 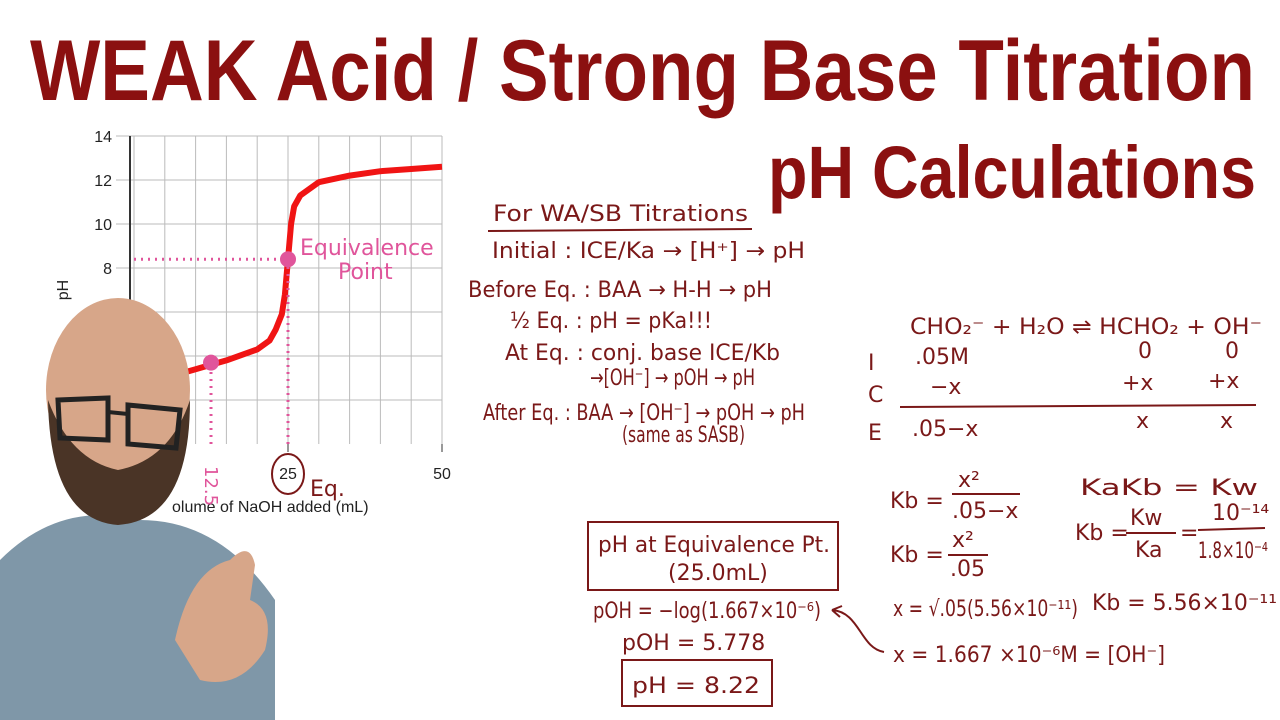 What do you see at coordinates (985, 511) in the screenshot?
I see `eq-text: .05−x` at bounding box center [985, 511].